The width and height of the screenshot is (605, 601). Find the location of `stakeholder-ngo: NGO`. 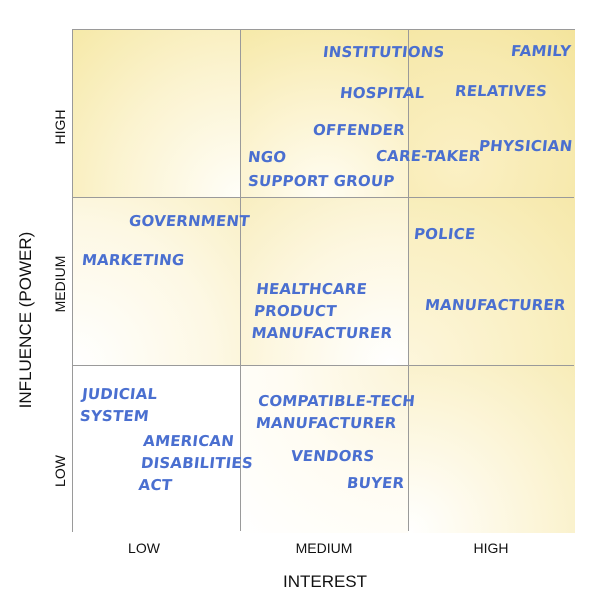

stakeholder-ngo: NGO is located at coordinates (267, 157).